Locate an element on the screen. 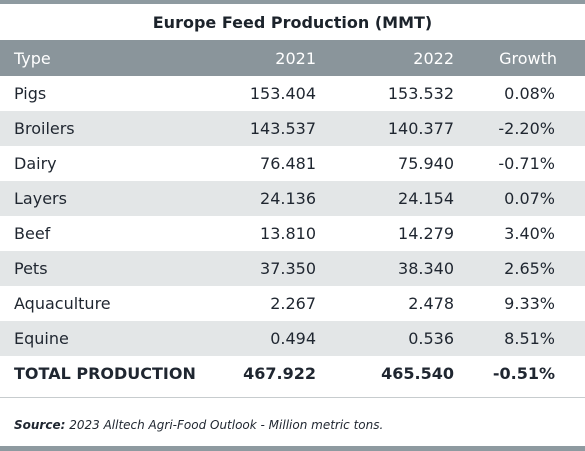 Image resolution: width=585 pixels, height=451 pixels. cell-growth: 3.40% is located at coordinates (529, 233).